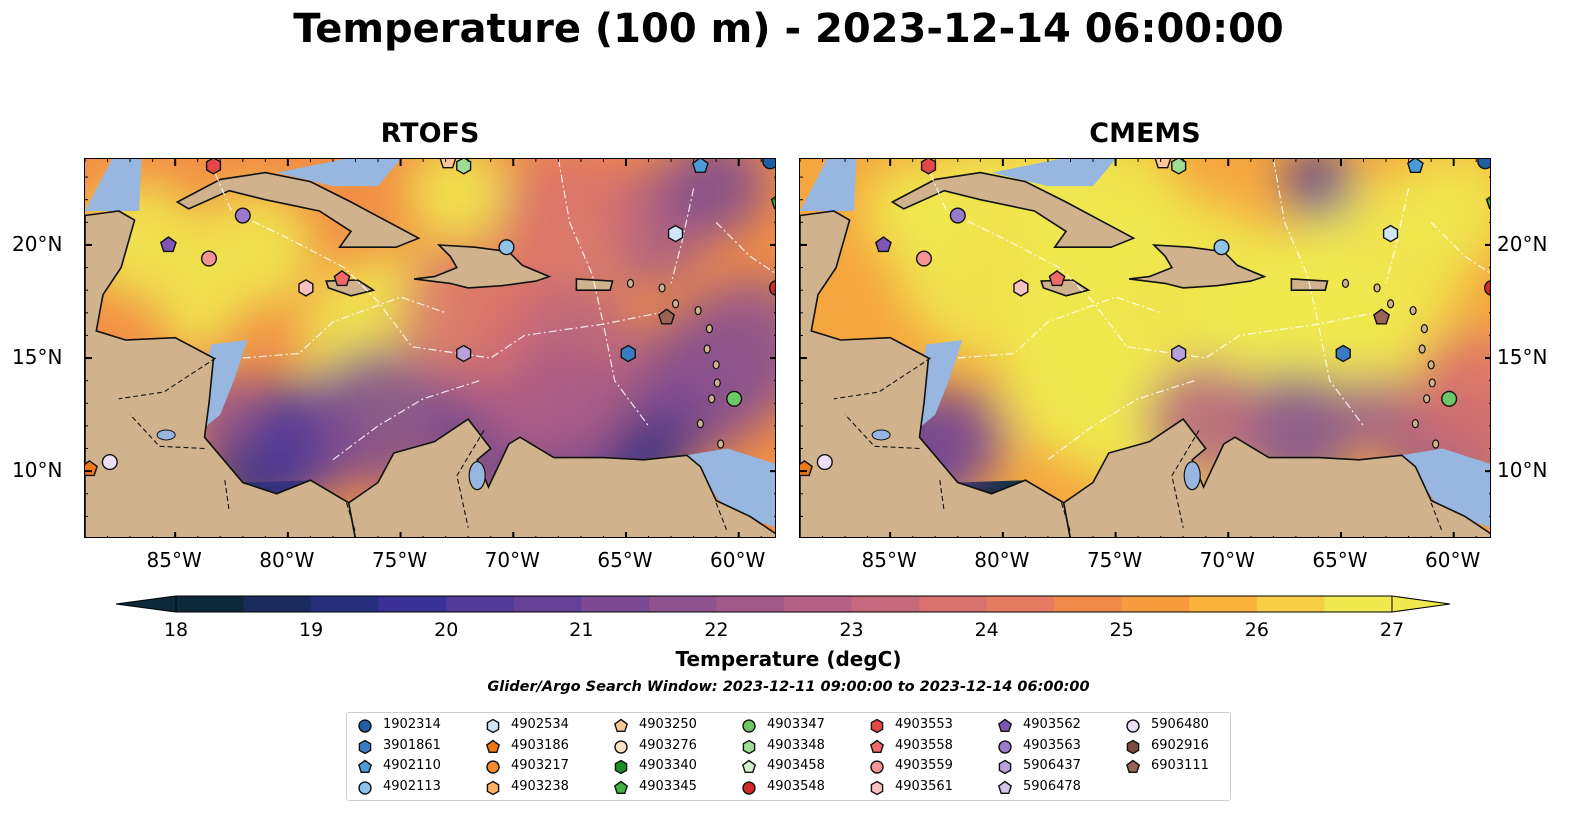  I want to click on colorbar-tick-label: 18, so click(176, 630).